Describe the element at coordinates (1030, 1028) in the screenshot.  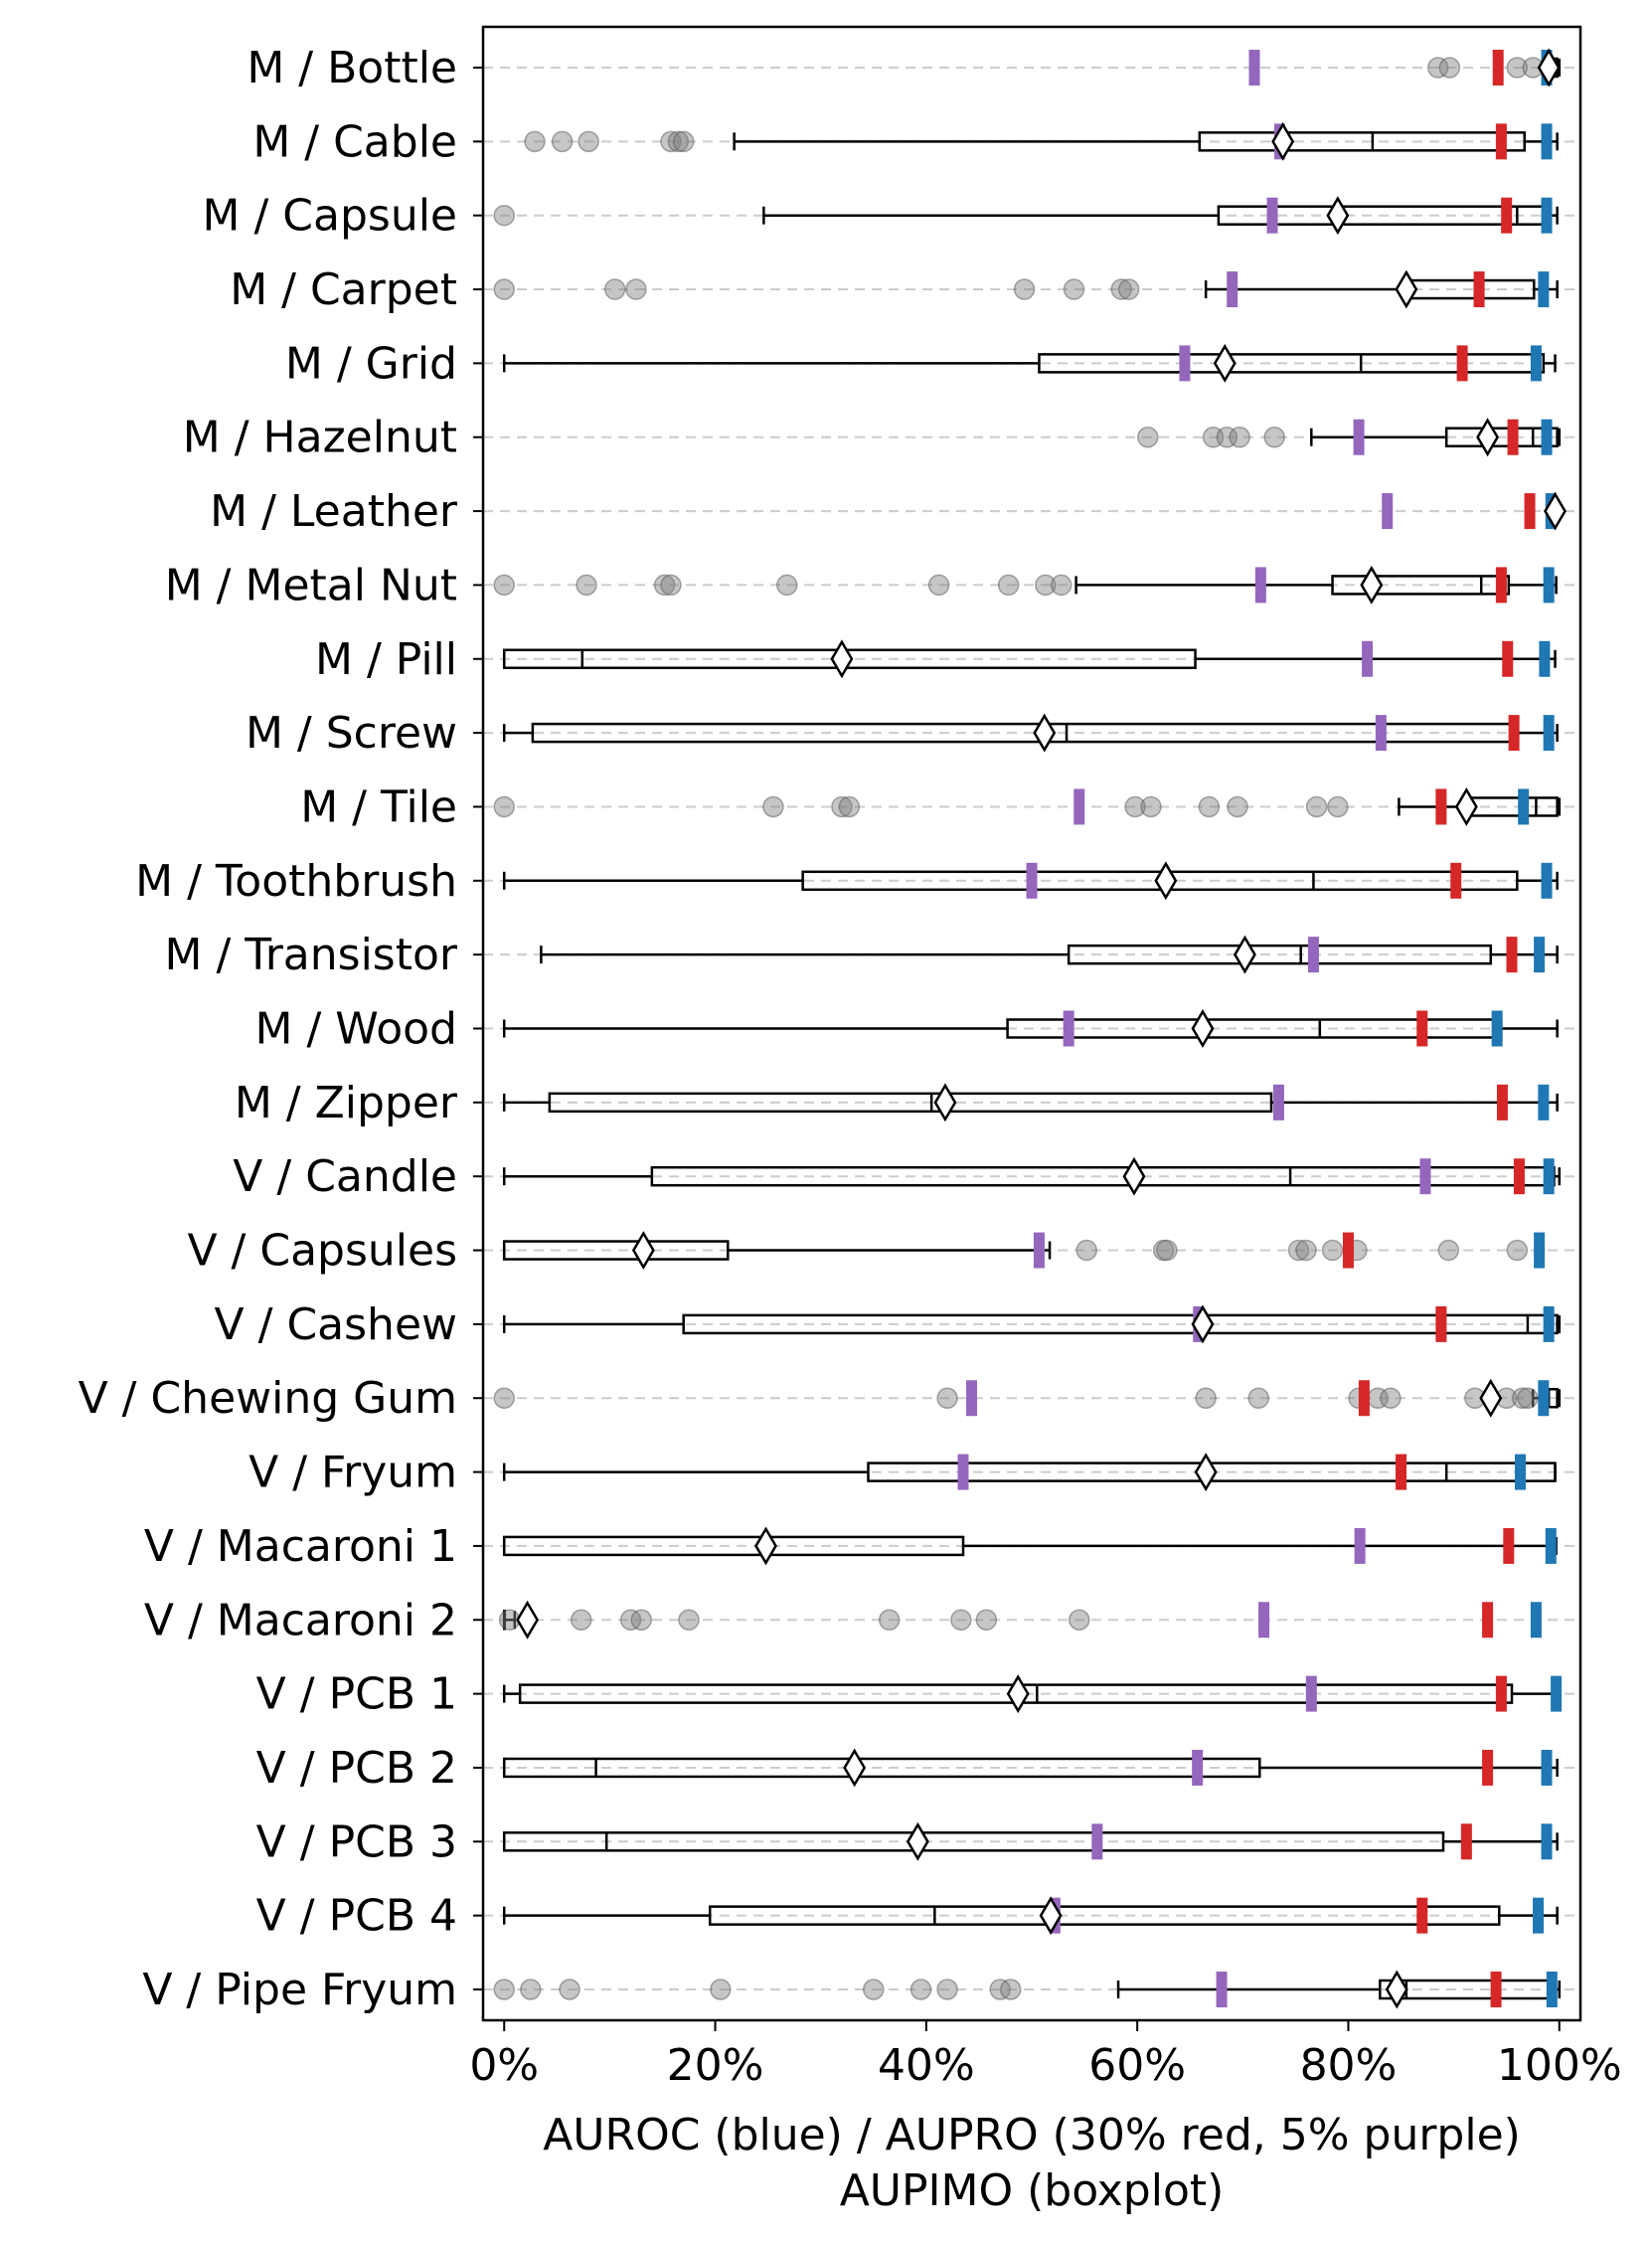
I see `row-m-wood` at that location.